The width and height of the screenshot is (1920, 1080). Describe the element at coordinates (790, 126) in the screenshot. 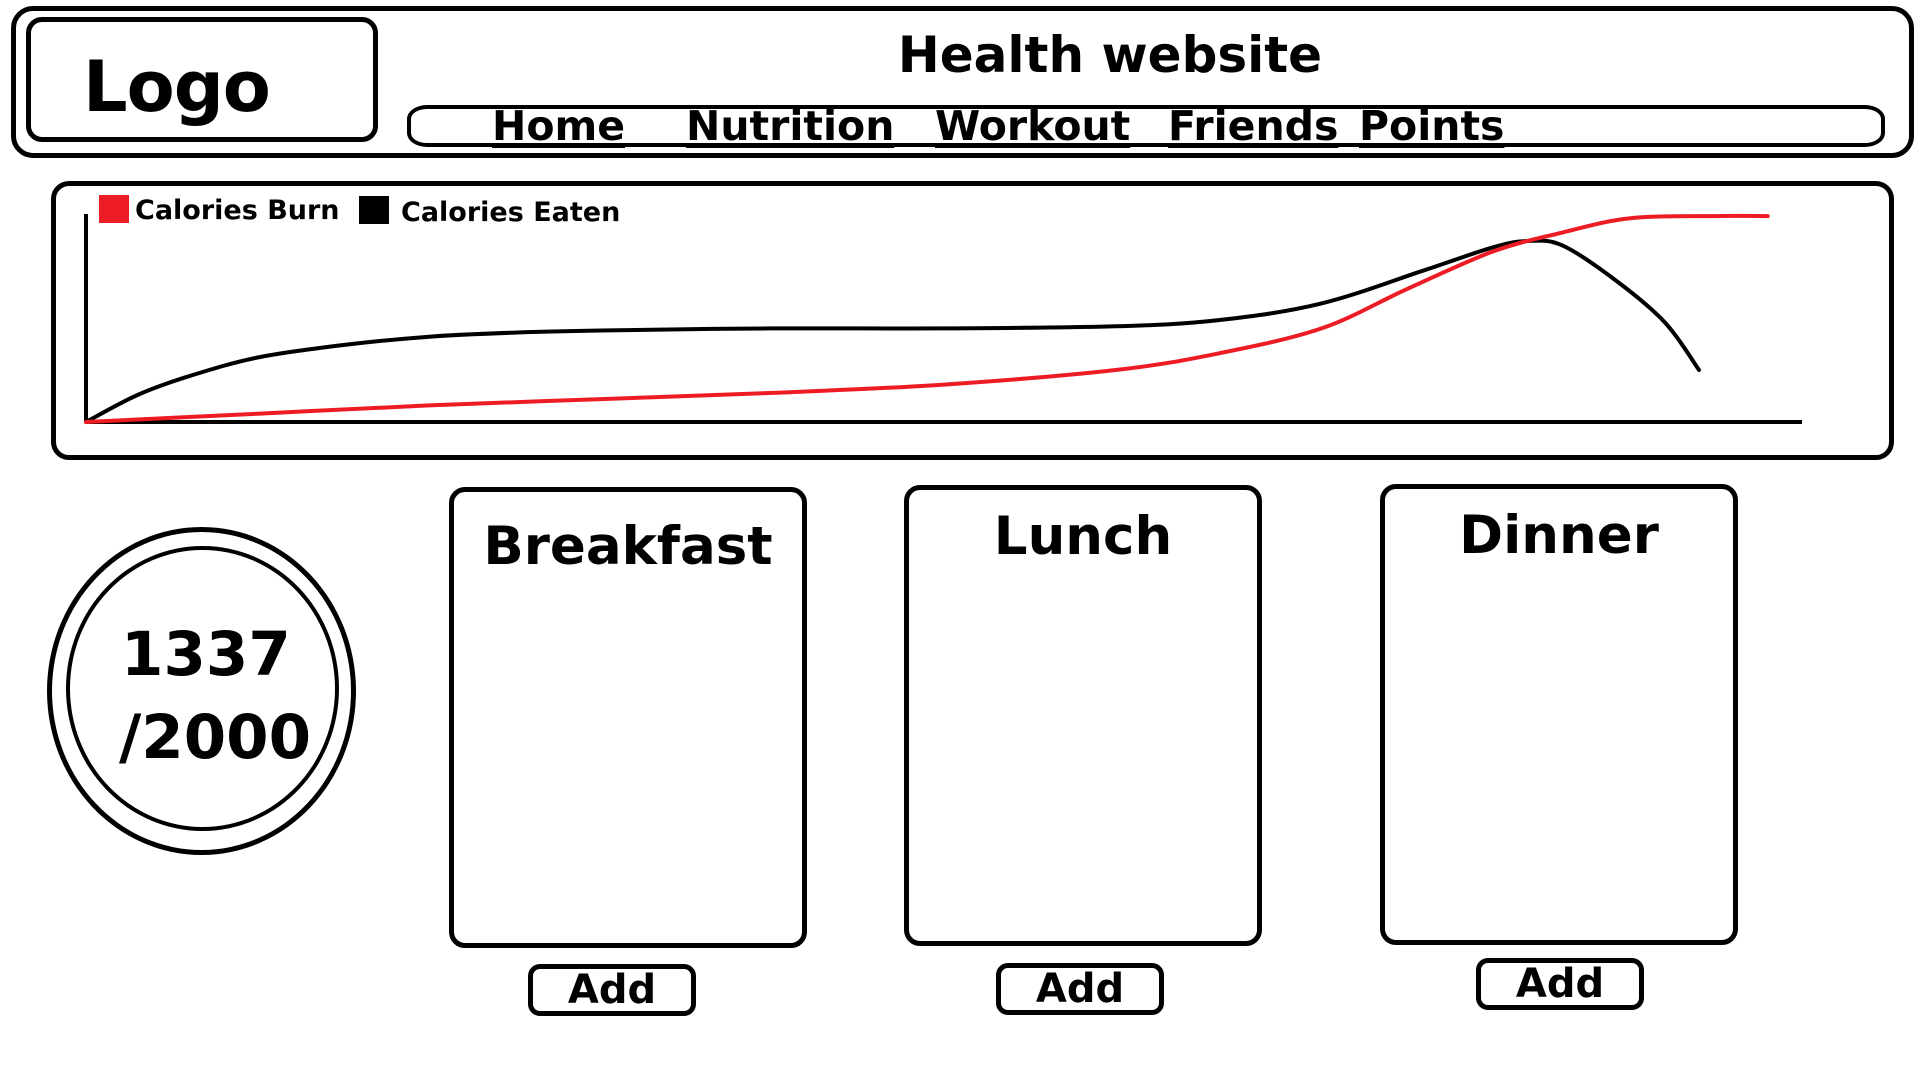

I see `nav-nutrition: Nutrition` at that location.